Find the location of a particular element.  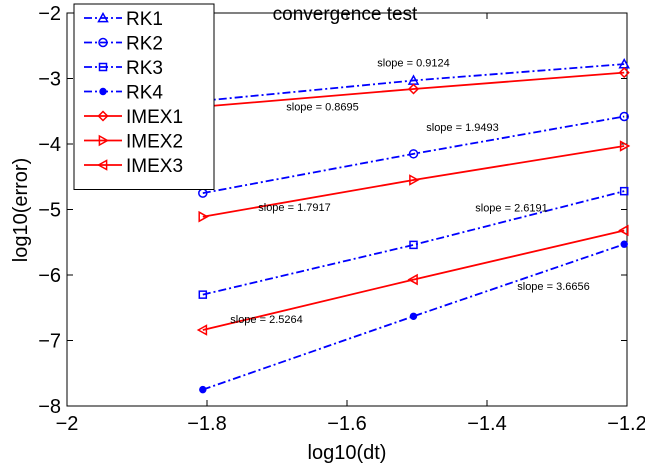

legend-label: IMEX1 is located at coordinates (154, 117).